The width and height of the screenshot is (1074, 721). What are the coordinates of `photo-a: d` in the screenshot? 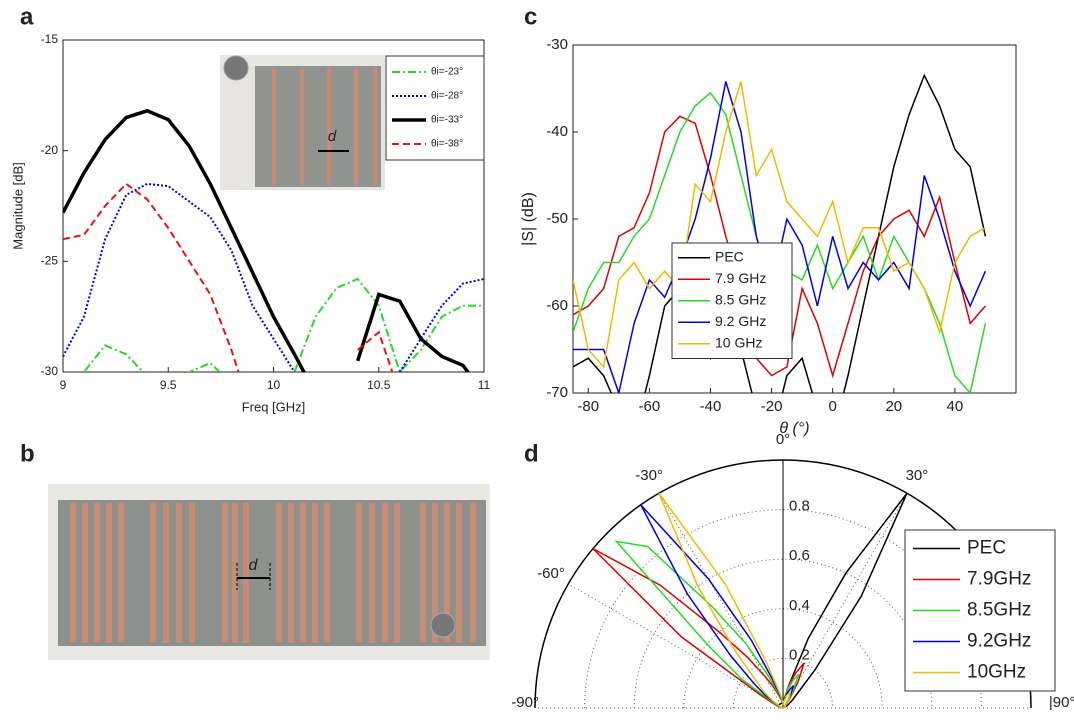 It's located at (302, 122).